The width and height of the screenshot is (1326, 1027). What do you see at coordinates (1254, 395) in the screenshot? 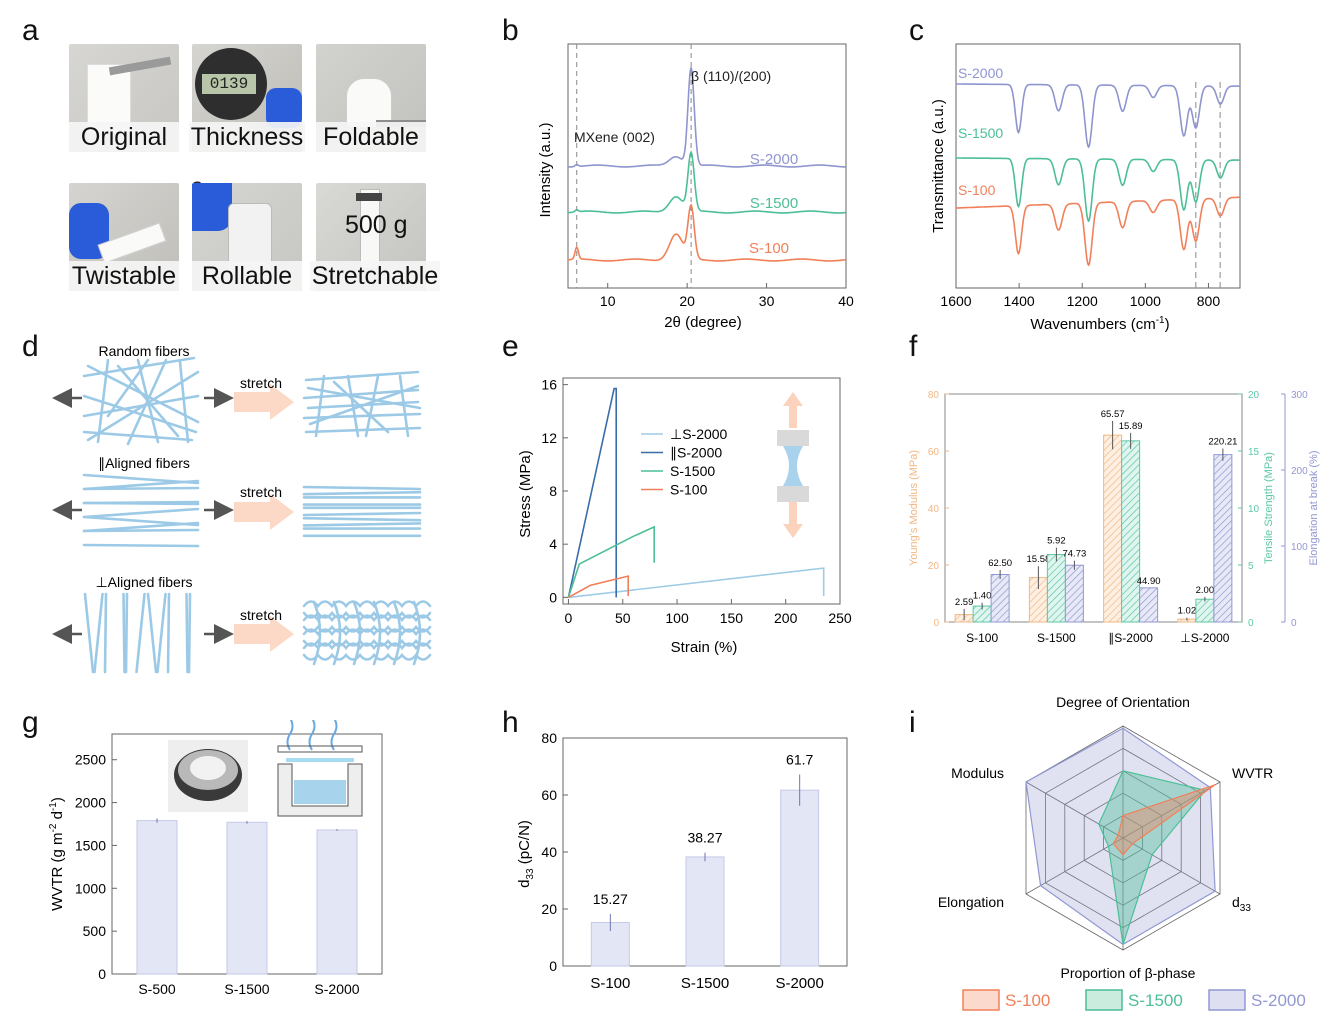
I see `chart-f-y2-tick-label-20: 20` at bounding box center [1254, 395].